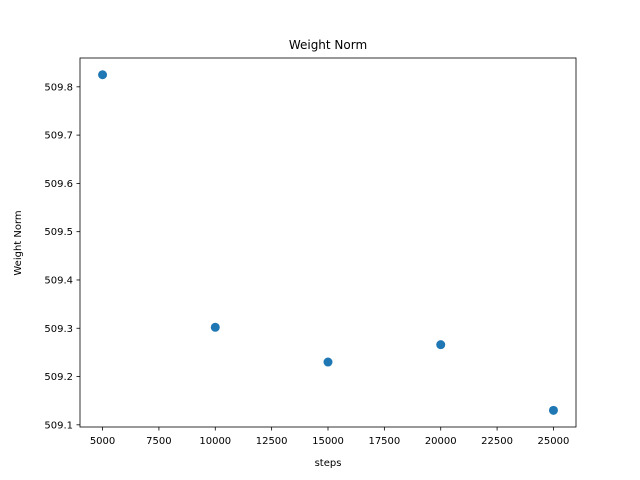  What do you see at coordinates (58, 184) in the screenshot?
I see `y-tick-label: 509.6` at bounding box center [58, 184].